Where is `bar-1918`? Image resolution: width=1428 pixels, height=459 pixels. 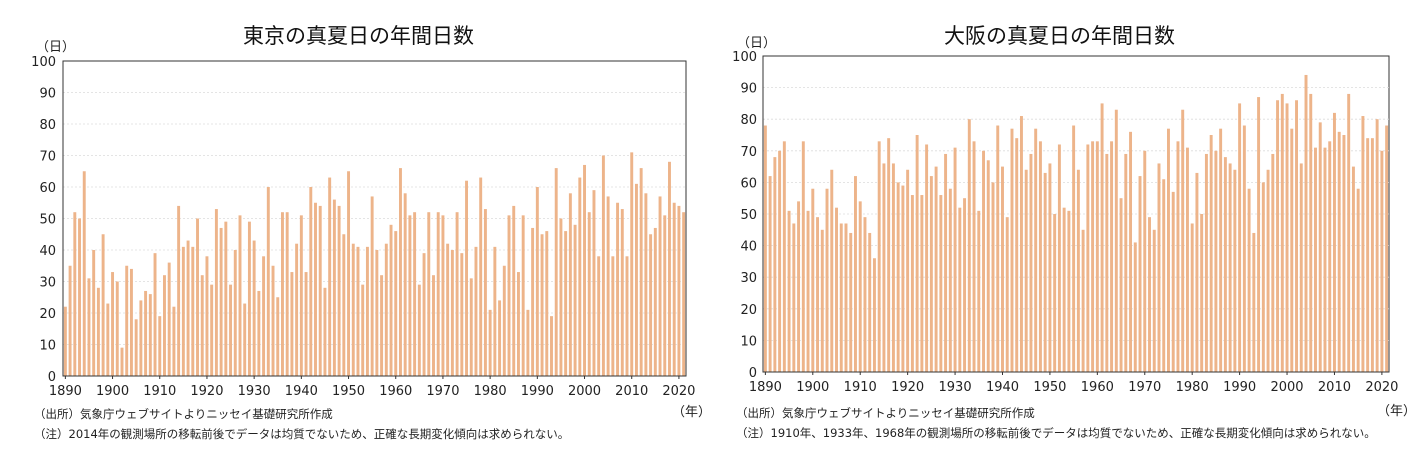 bar-1918 is located at coordinates (197, 297).